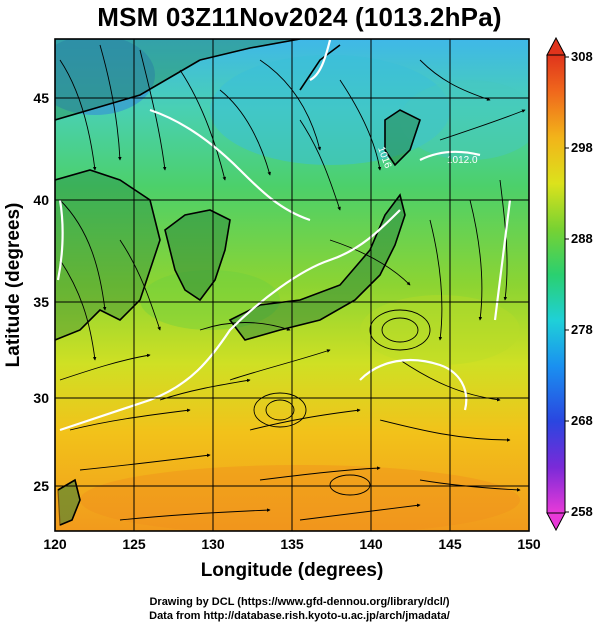 This screenshot has width=599, height=625. Describe the element at coordinates (213, 544) in the screenshot. I see `x-tick-label: 130` at that location.